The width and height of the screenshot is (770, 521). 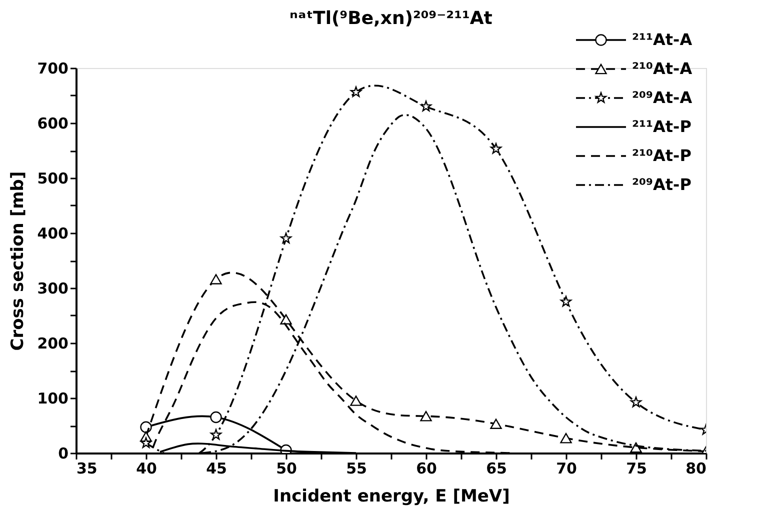 What do you see at coordinates (662, 155) in the screenshot?
I see `legend-label: ²¹⁰At-P` at bounding box center [662, 155].